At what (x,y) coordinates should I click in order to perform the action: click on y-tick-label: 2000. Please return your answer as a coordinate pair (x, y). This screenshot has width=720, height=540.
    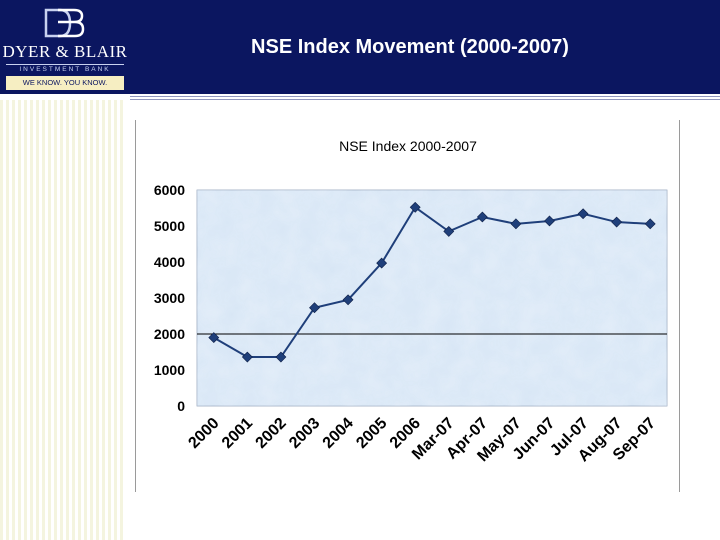
    Looking at the image, I should click on (169, 334).